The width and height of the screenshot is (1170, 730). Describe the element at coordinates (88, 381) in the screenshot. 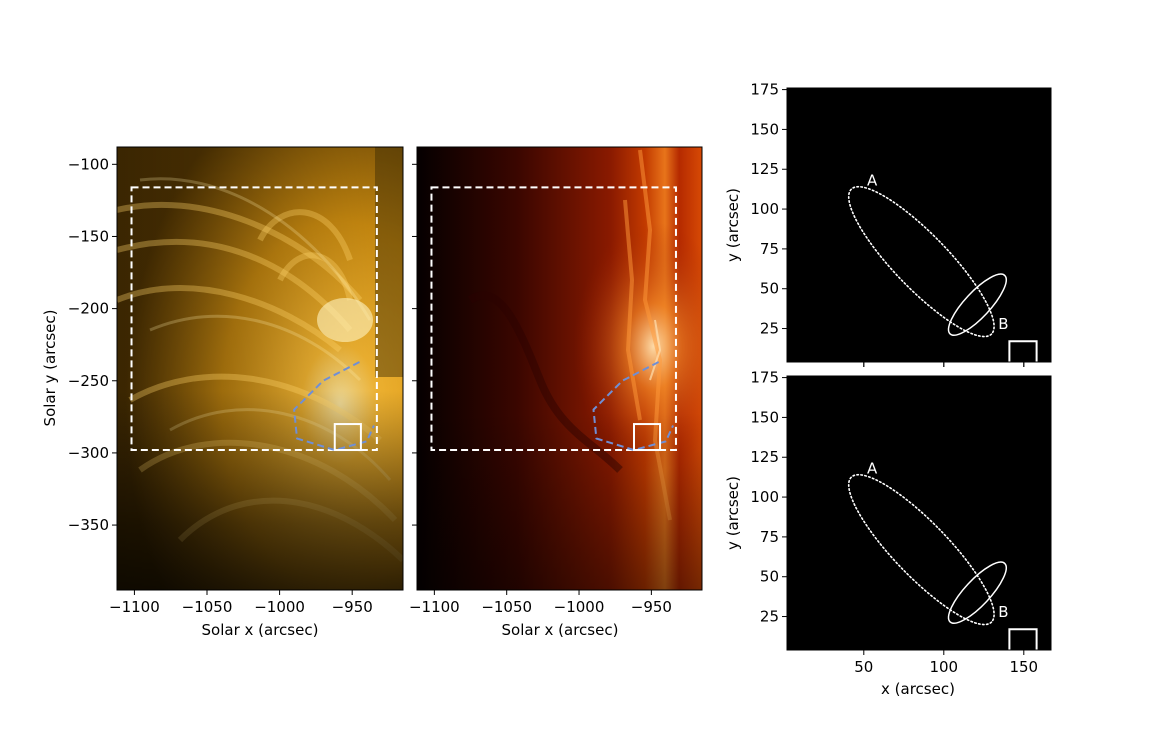

I see `y-tick-label: −250` at that location.